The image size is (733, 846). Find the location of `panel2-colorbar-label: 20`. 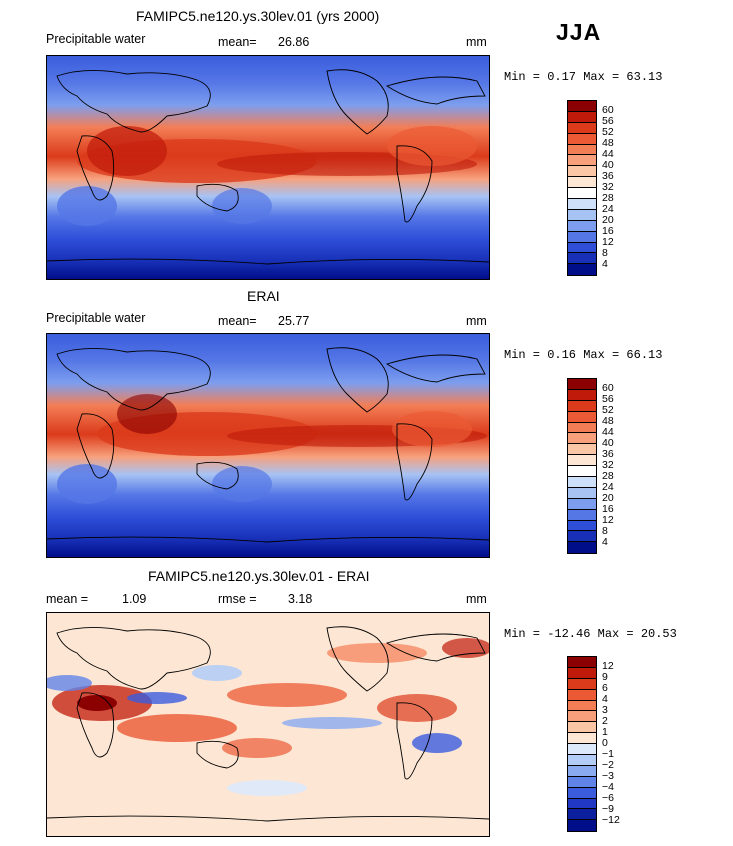

panel2-colorbar-label: 20 is located at coordinates (608, 498).